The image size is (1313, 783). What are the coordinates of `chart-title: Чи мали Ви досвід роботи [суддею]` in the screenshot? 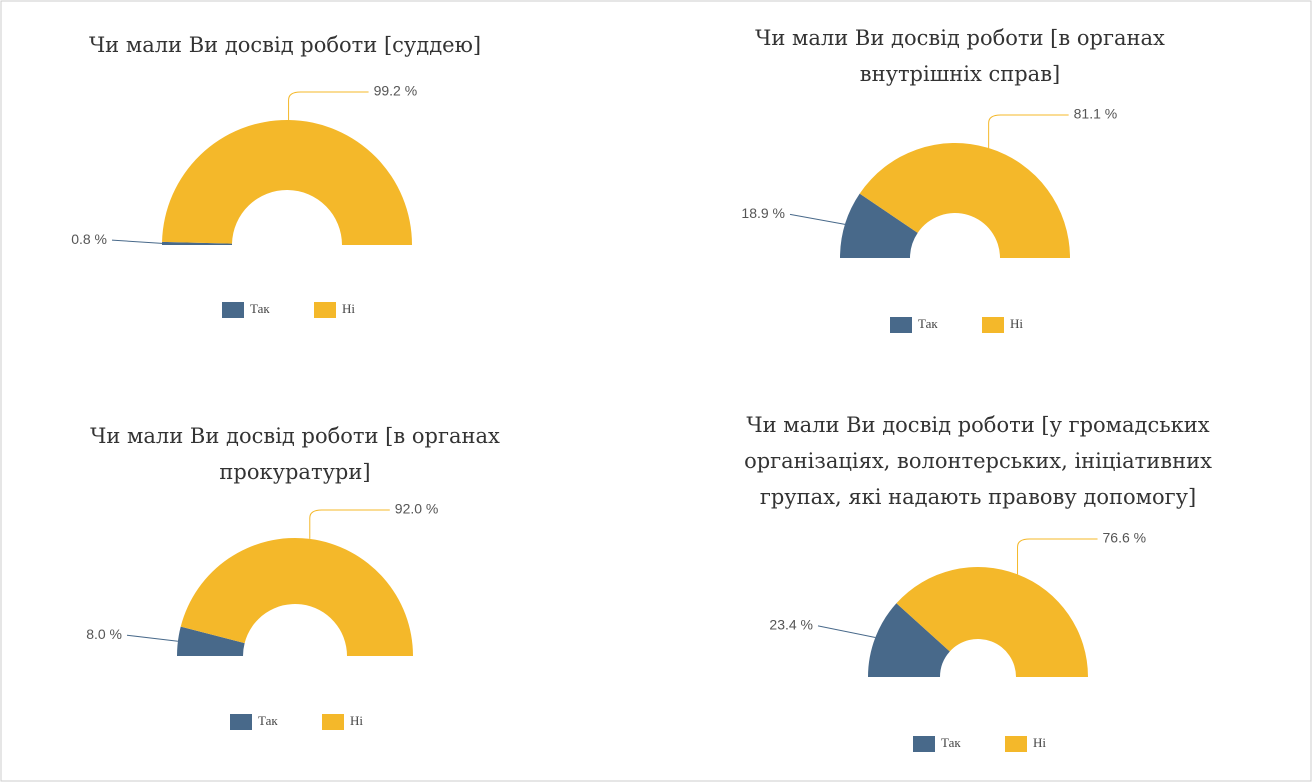 It's located at (285, 45).